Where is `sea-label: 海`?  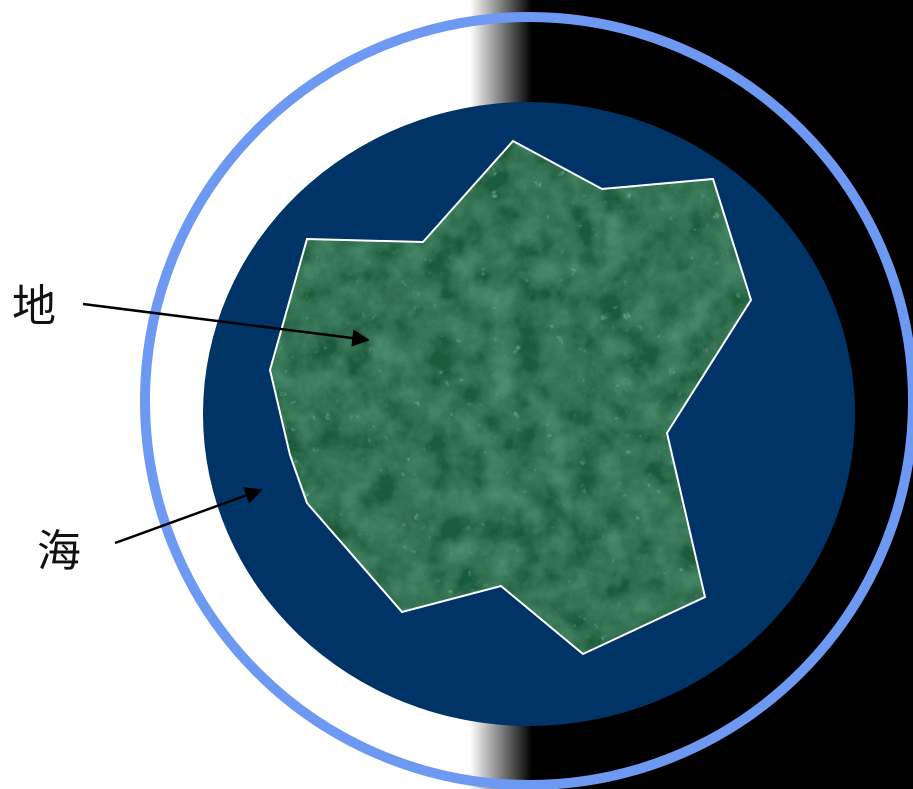 sea-label: 海 is located at coordinates (59, 551).